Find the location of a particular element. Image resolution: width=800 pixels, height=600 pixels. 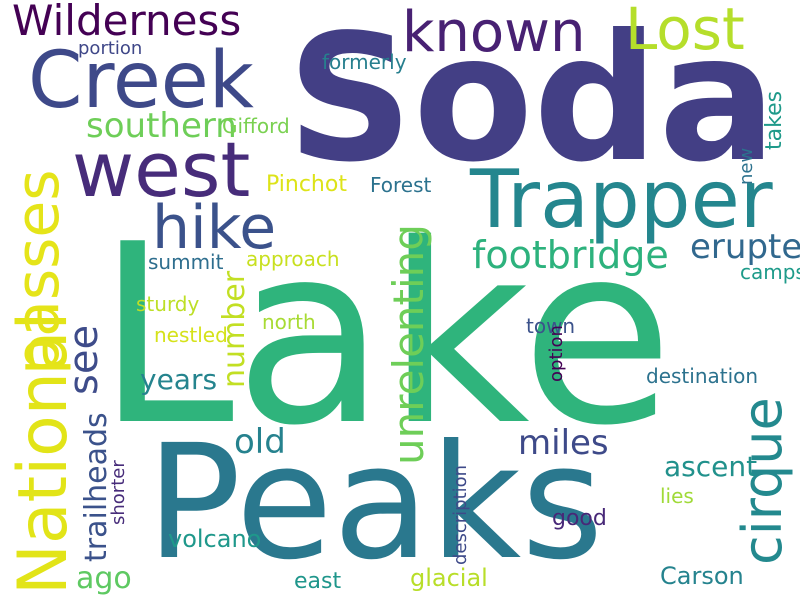

word-trapper: Trapper is located at coordinates (621, 199).